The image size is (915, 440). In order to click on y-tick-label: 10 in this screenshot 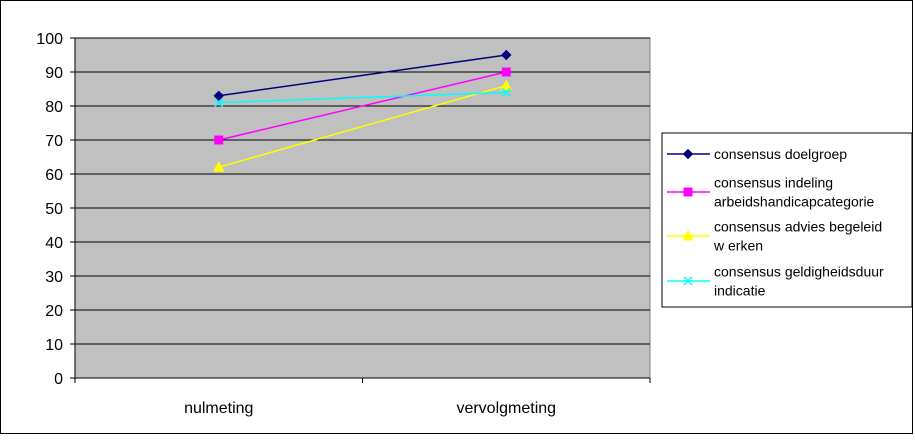, I will do `click(54, 345)`.